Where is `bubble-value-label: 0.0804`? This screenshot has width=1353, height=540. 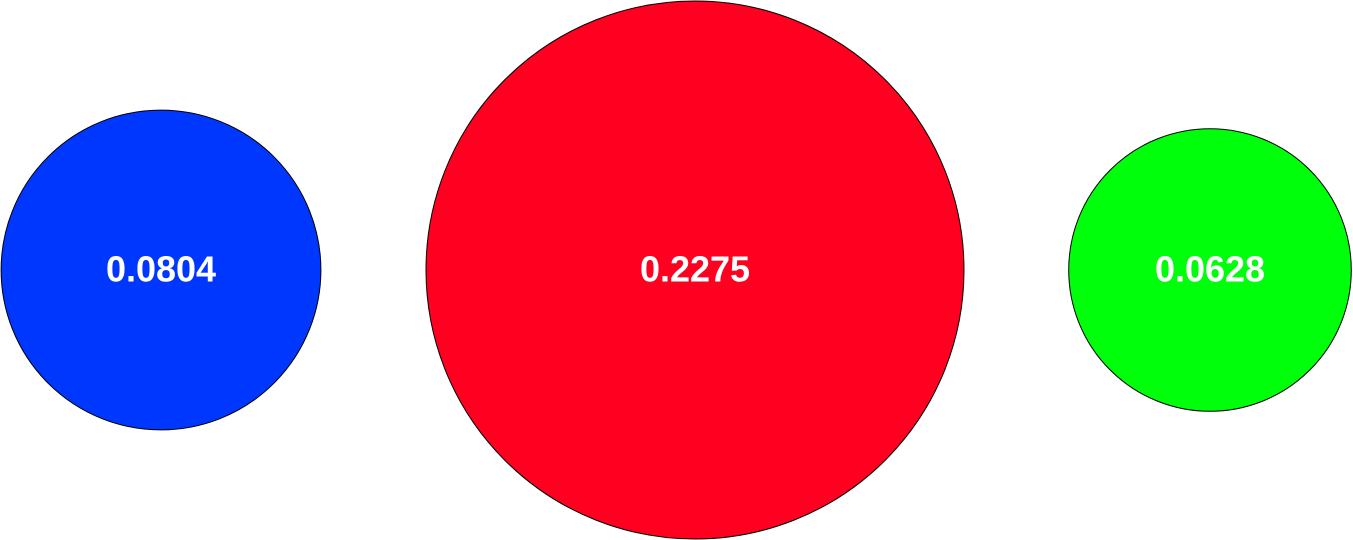 bubble-value-label: 0.0804 is located at coordinates (161, 269).